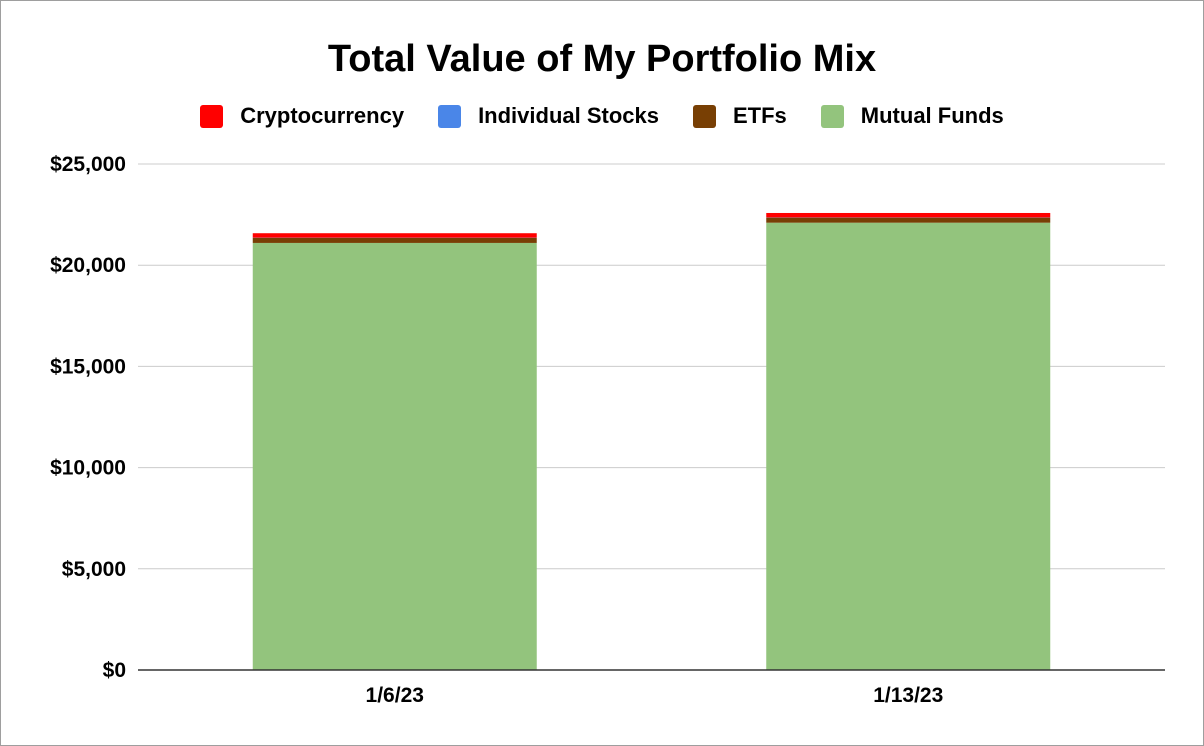 This screenshot has height=746, width=1204. I want to click on legend-item: ETFs, so click(740, 116).